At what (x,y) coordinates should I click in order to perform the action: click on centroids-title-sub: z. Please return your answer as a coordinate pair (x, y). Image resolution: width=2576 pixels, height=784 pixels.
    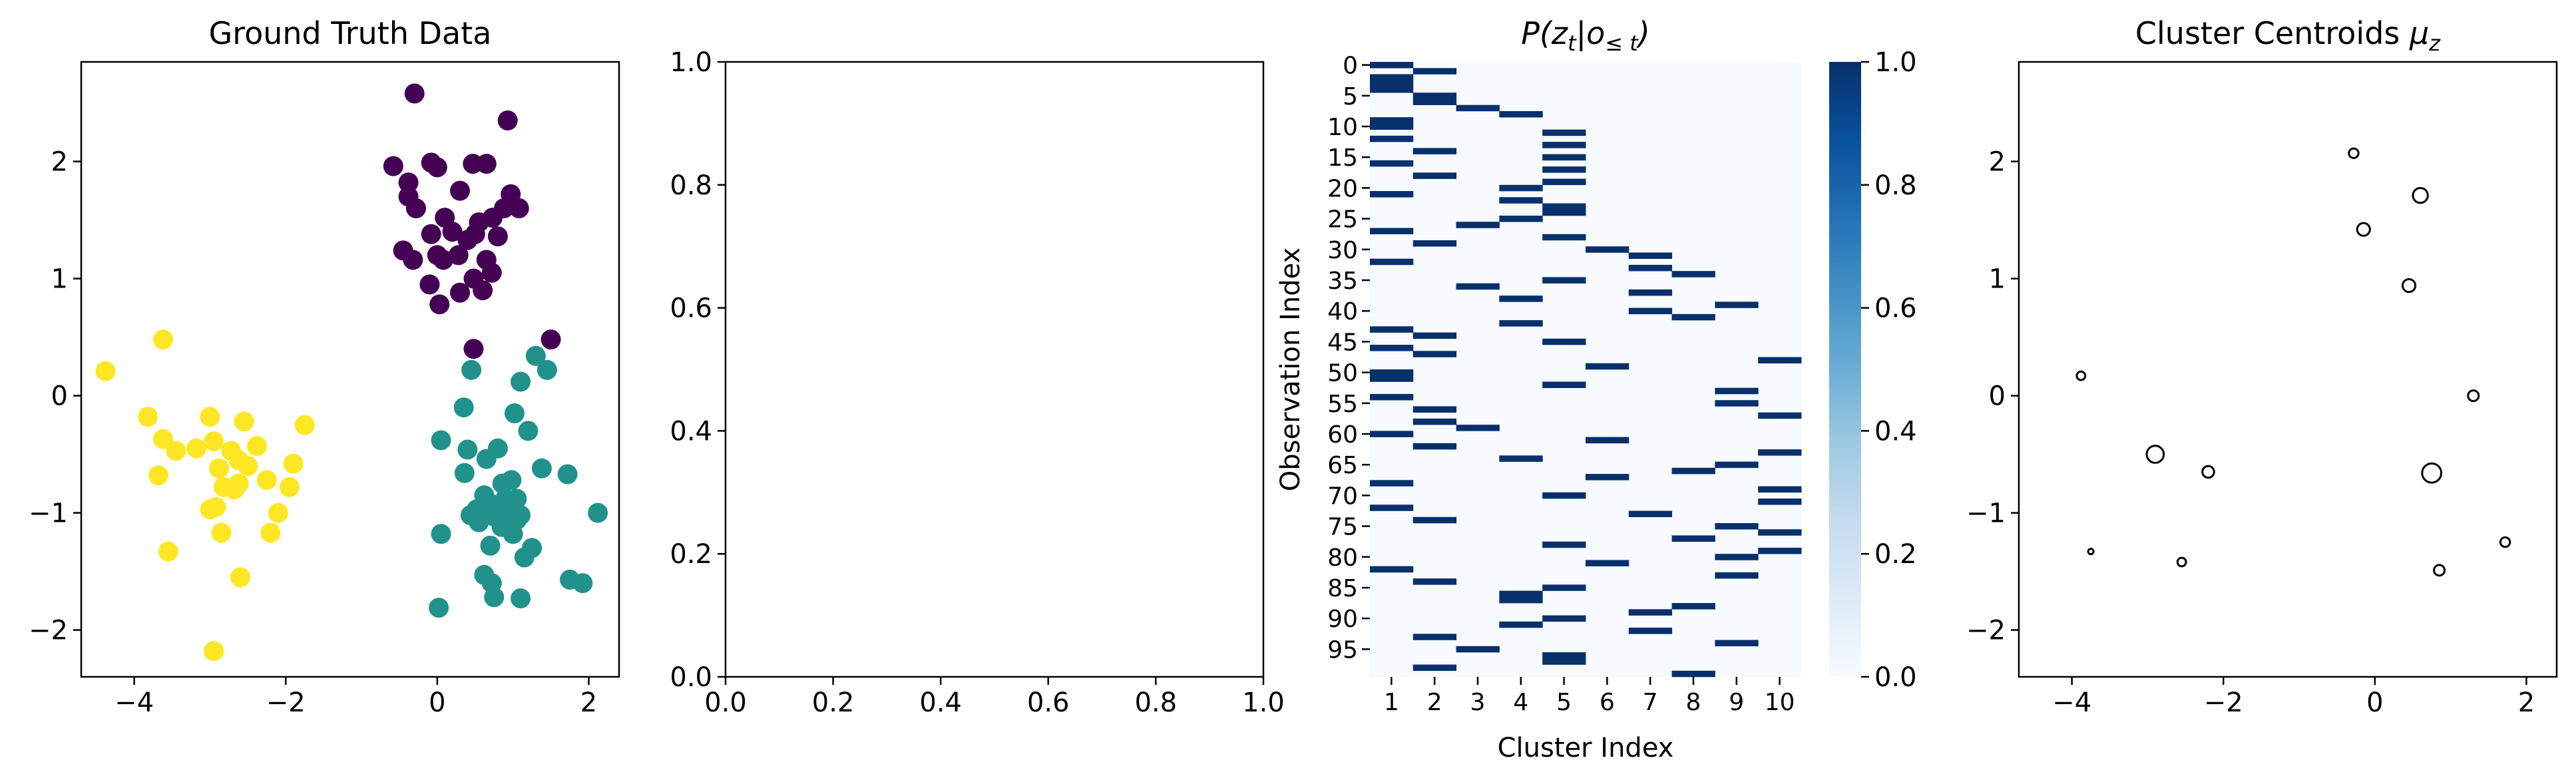
    Looking at the image, I should click on (2434, 43).